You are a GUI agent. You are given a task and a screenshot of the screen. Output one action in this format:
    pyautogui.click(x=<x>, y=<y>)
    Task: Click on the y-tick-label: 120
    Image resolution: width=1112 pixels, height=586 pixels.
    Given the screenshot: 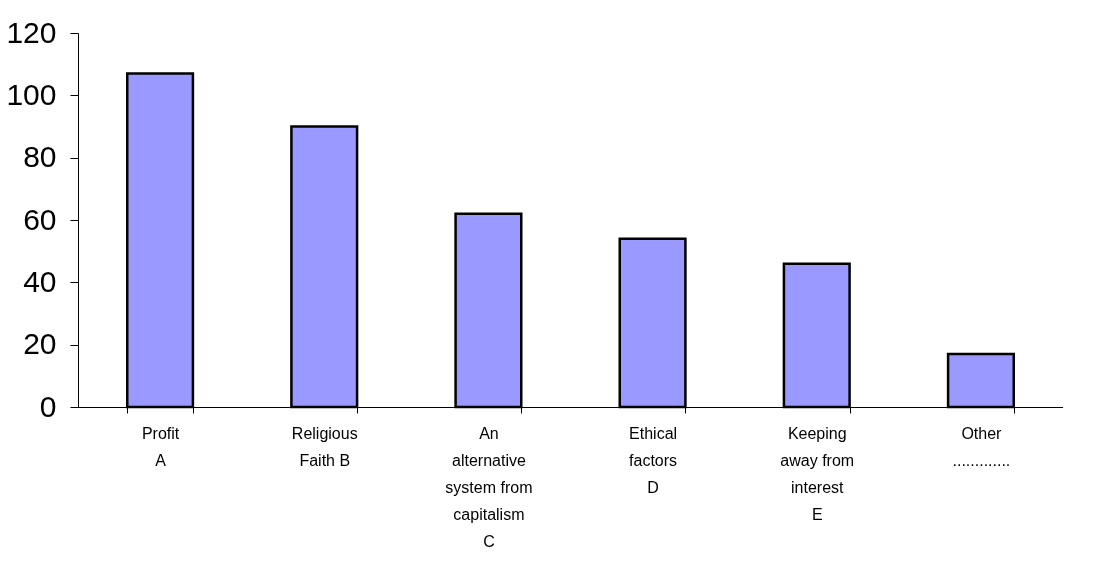 What is the action you would take?
    pyautogui.click(x=31, y=32)
    